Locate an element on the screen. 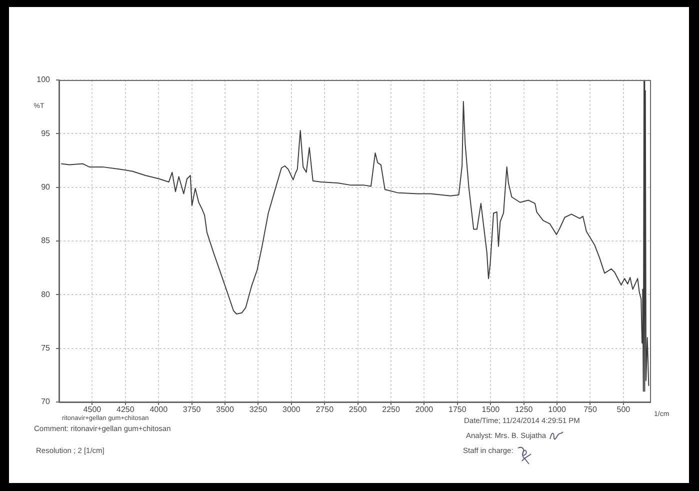 The height and width of the screenshot is (491, 699). x-tick-label: 2500 is located at coordinates (358, 409).